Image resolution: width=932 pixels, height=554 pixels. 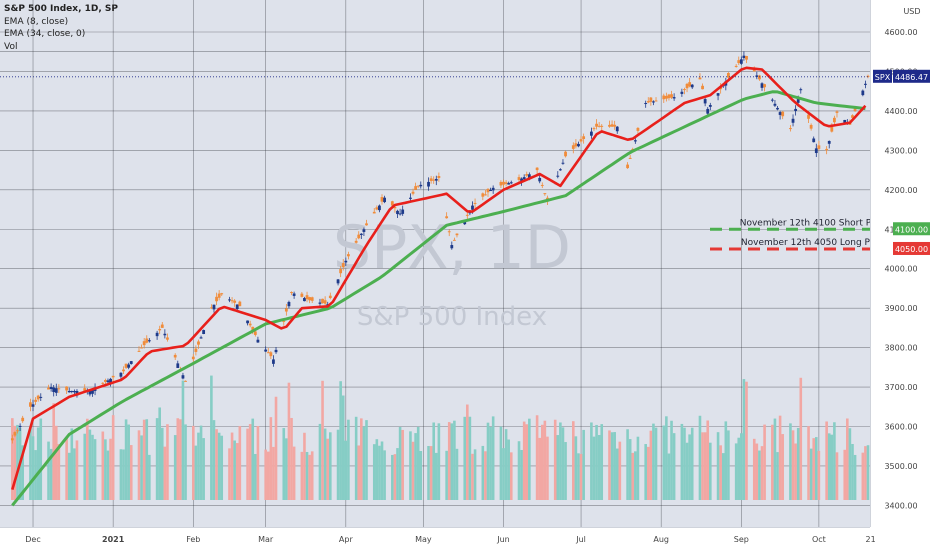 I want to click on axis-unit: USD, so click(x=911, y=11).